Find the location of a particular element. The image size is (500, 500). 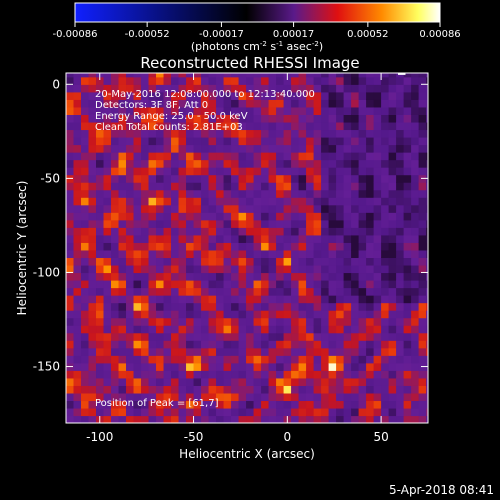

y-tick-label: -100 is located at coordinates (46, 272).